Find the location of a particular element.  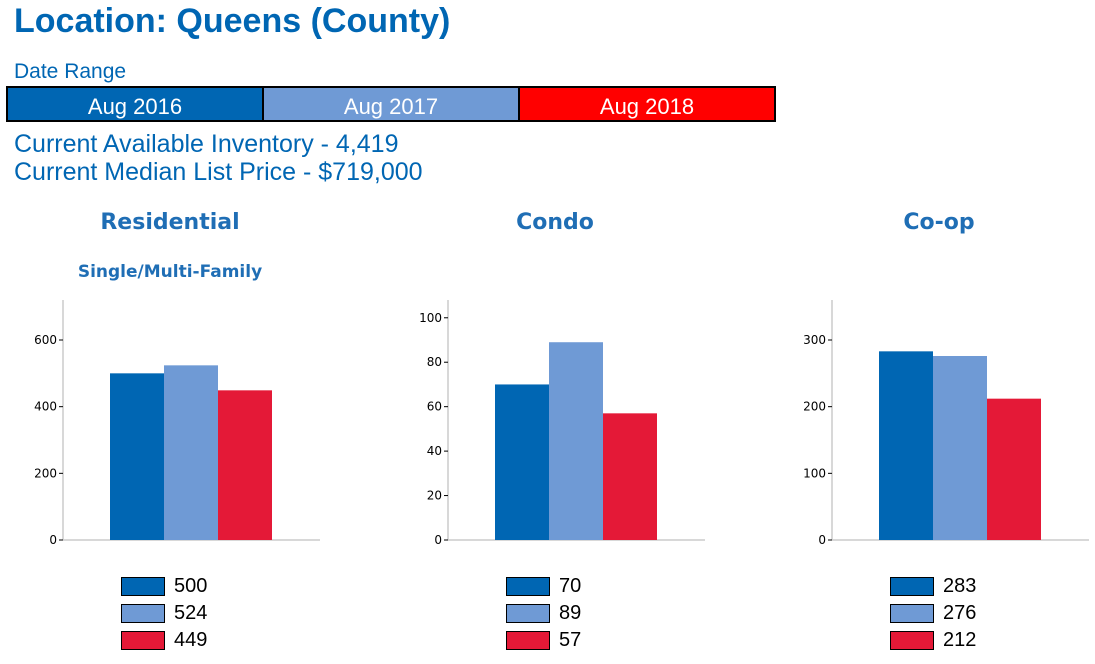

date-range-period-2018: Aug 2018 is located at coordinates (647, 104).